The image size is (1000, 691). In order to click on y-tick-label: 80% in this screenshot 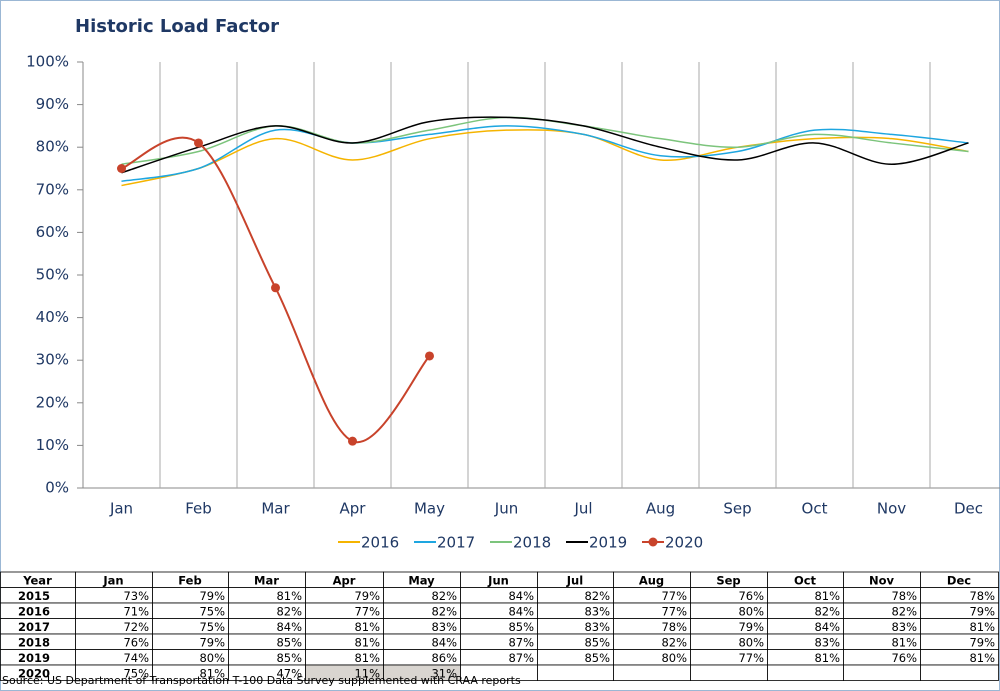, I will do `click(52, 147)`.